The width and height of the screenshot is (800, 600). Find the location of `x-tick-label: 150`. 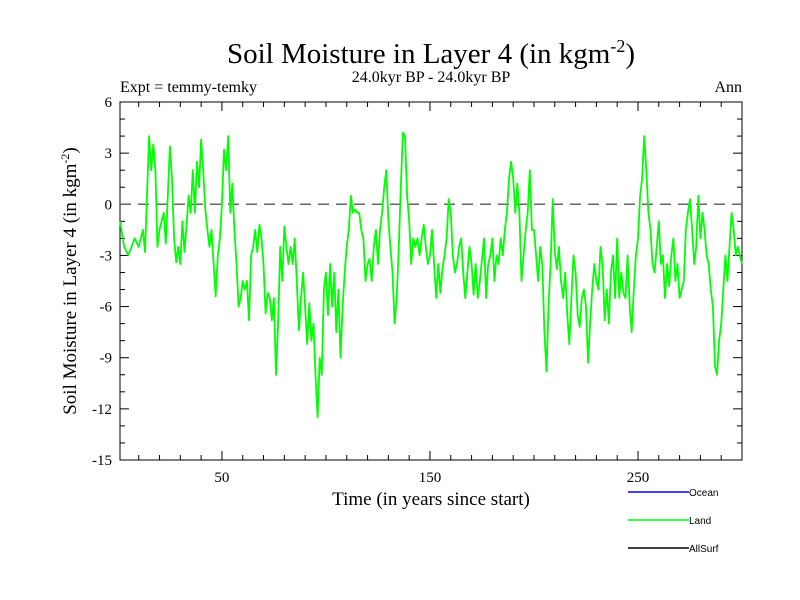

x-tick-label: 150 is located at coordinates (430, 478).